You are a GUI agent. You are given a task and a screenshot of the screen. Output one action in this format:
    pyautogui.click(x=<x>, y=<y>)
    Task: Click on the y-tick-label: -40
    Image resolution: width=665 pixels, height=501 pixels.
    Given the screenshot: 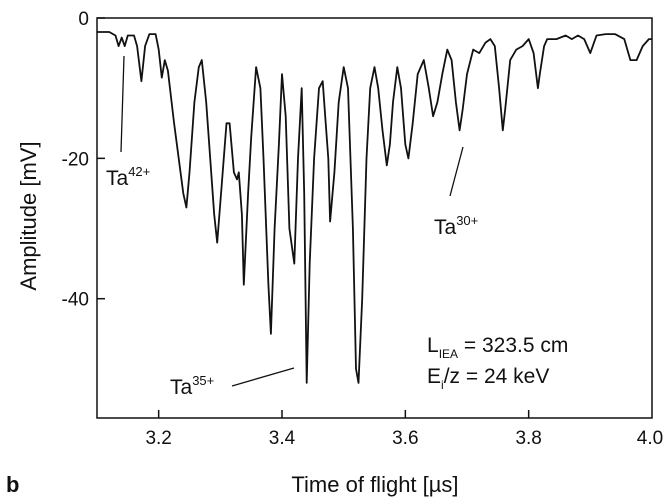 What is the action you would take?
    pyautogui.click(x=75, y=300)
    